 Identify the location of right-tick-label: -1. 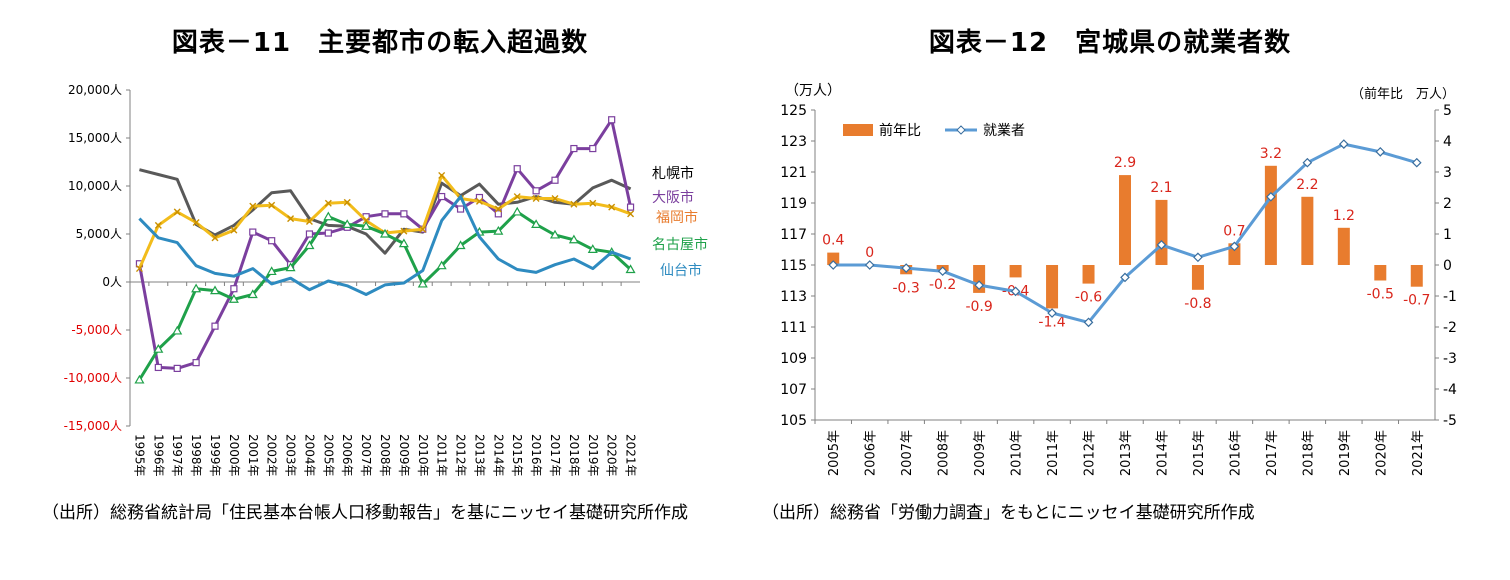
(1450, 297).